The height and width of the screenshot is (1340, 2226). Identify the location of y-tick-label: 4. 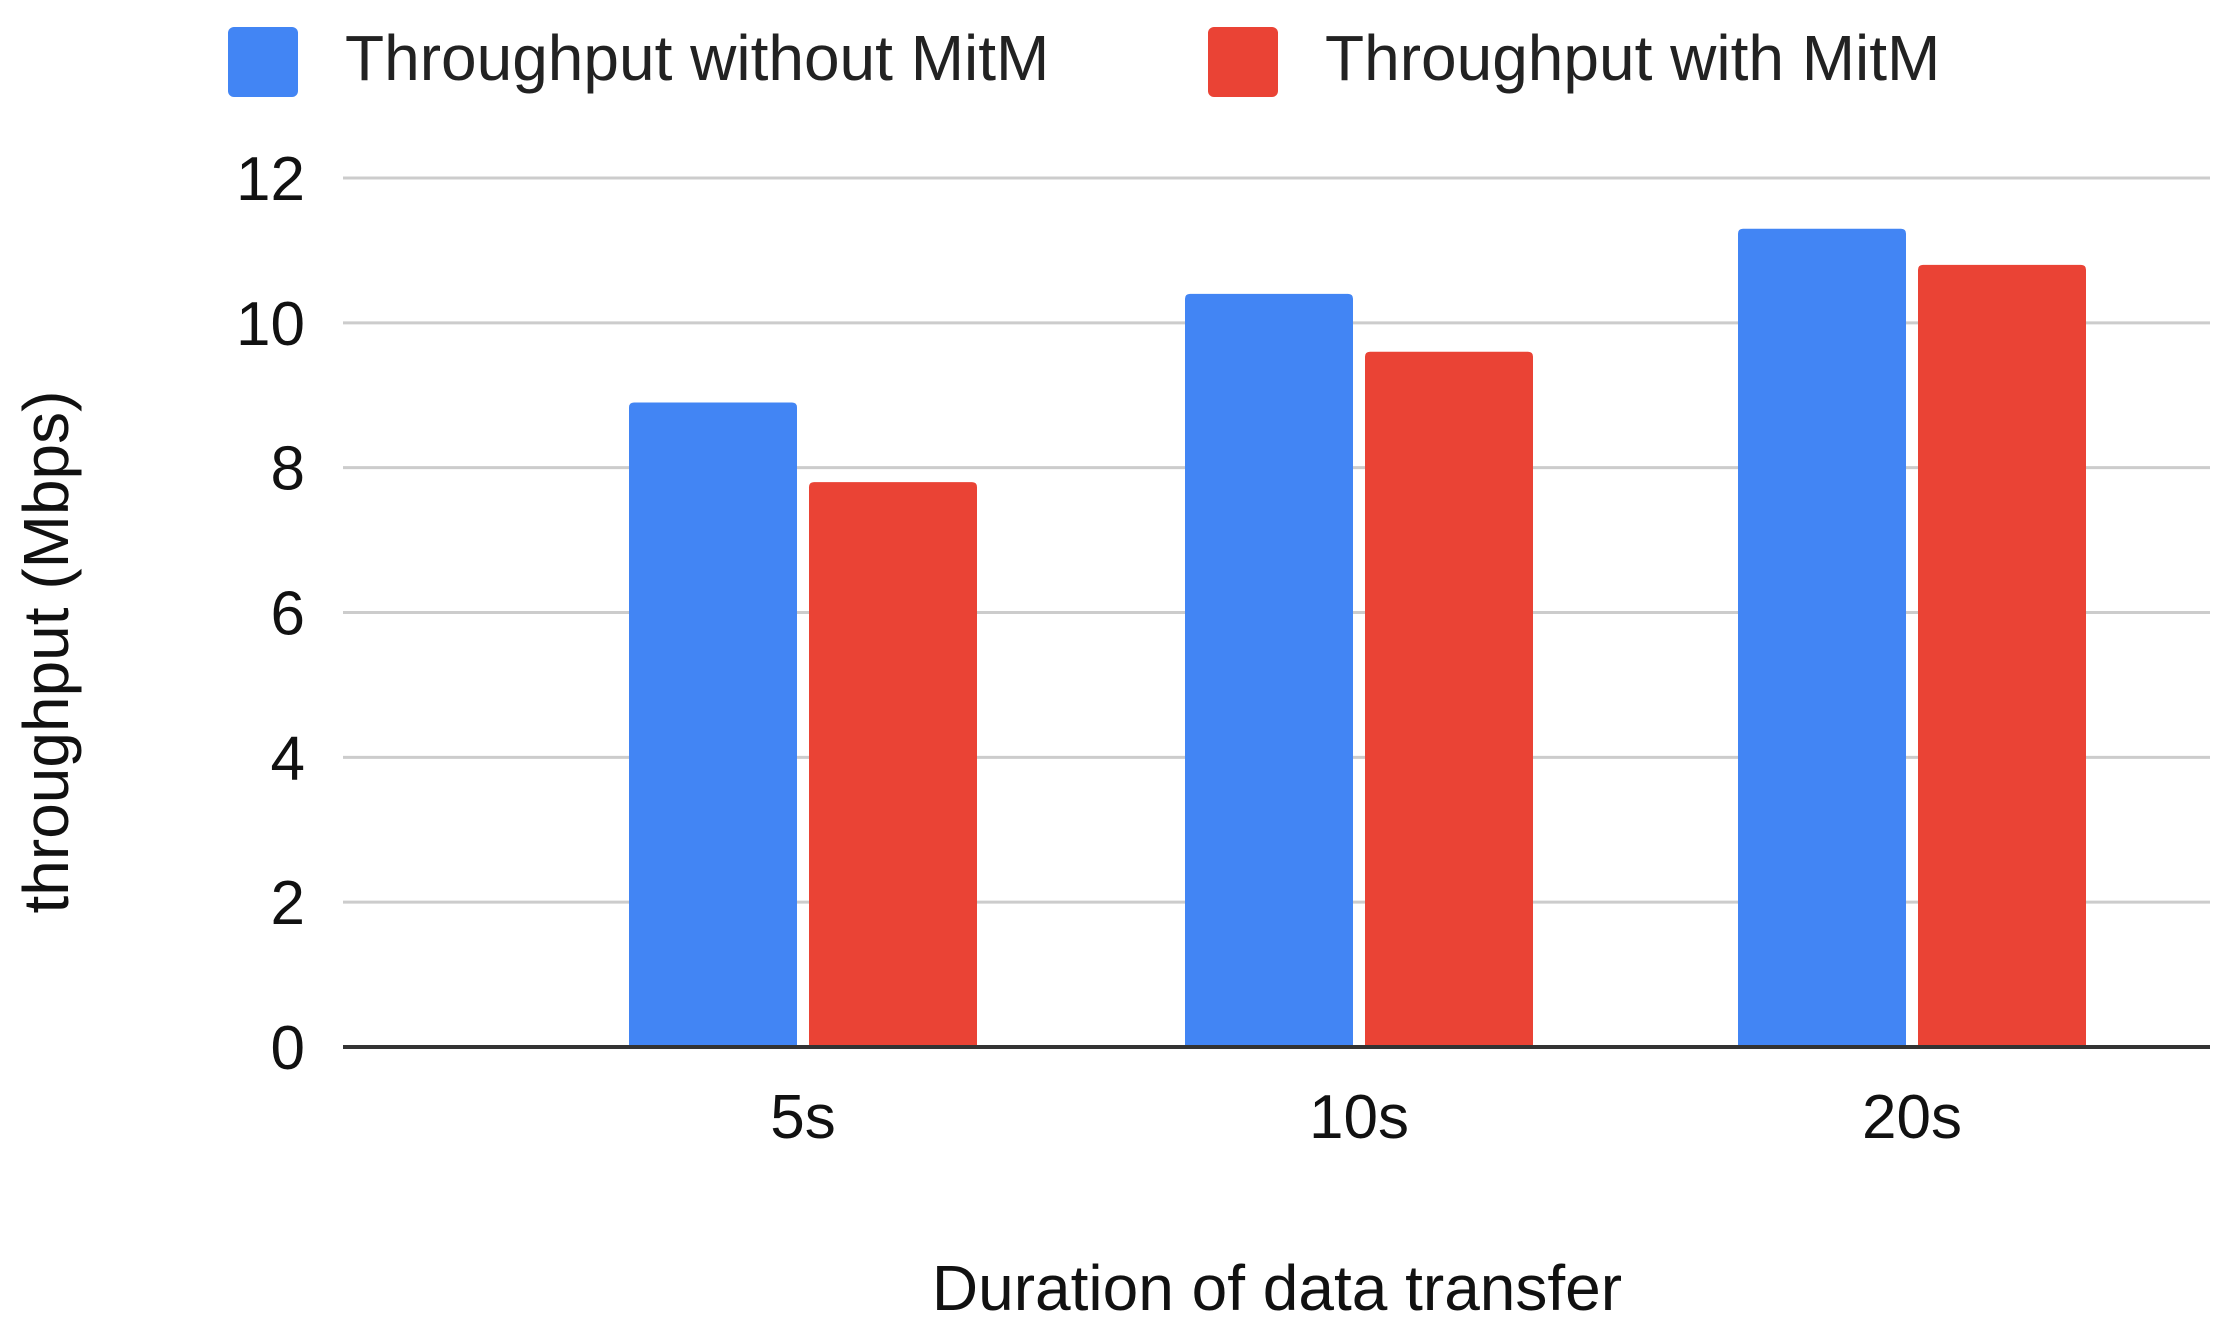
(288, 758).